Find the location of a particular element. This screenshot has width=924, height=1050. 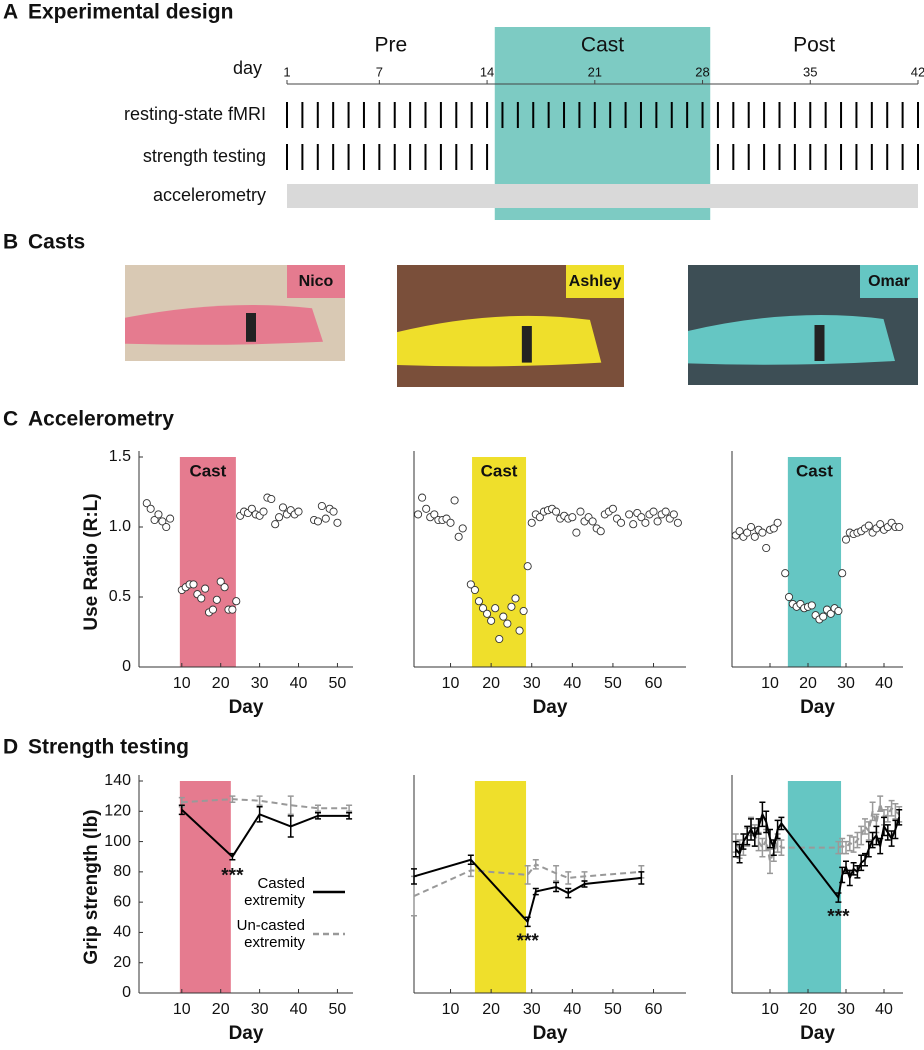

legend-label: Casted extremity is located at coordinates (274, 892).